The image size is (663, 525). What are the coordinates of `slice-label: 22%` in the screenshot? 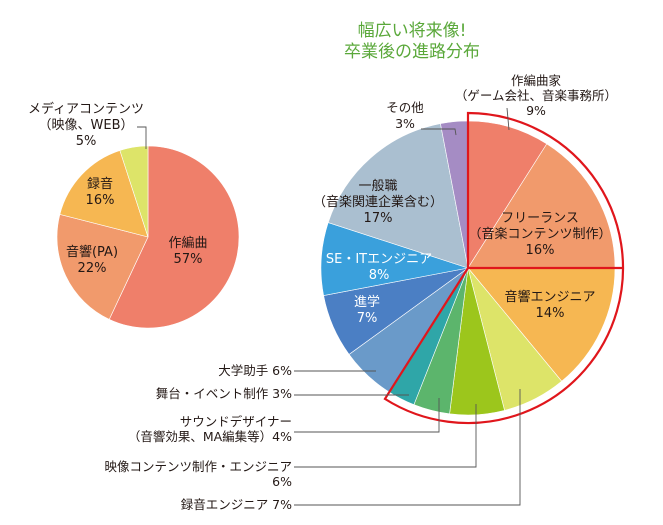 It's located at (92, 268).